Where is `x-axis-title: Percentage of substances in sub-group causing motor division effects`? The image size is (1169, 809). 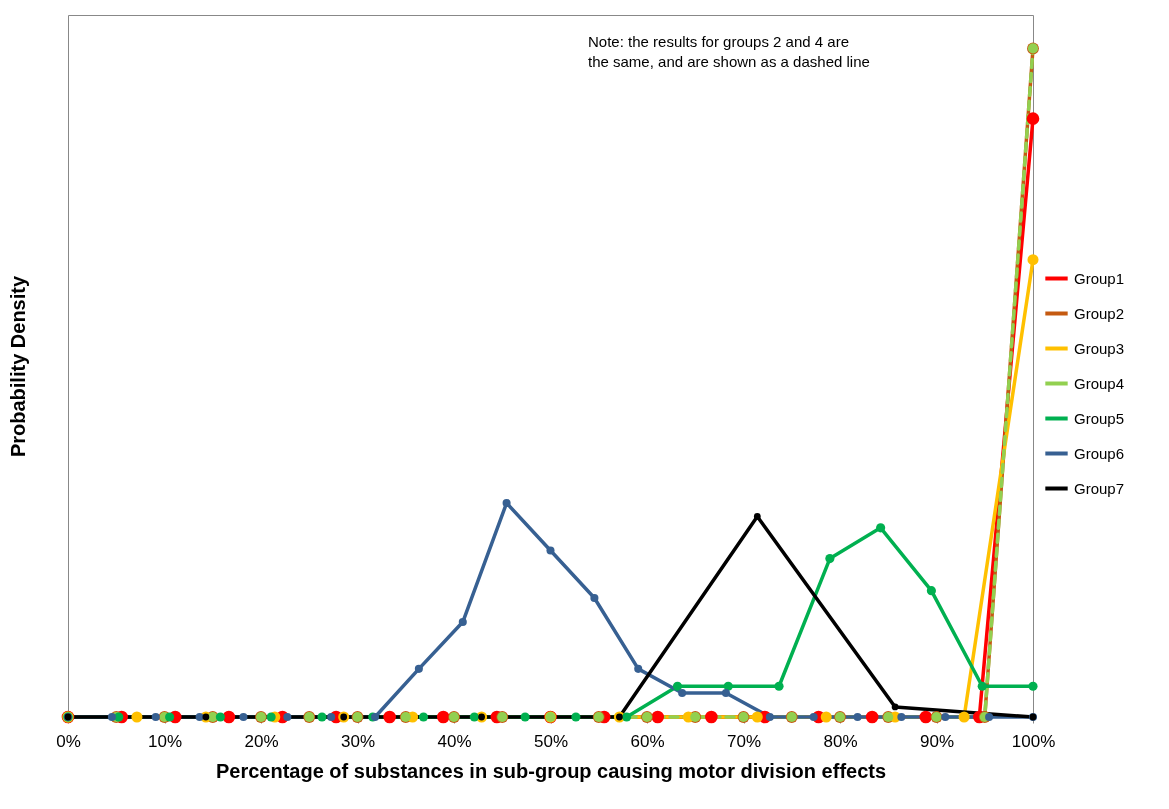
x-axis-title: Percentage of substances in sub-group causing motor division effects is located at coordinates (551, 770).